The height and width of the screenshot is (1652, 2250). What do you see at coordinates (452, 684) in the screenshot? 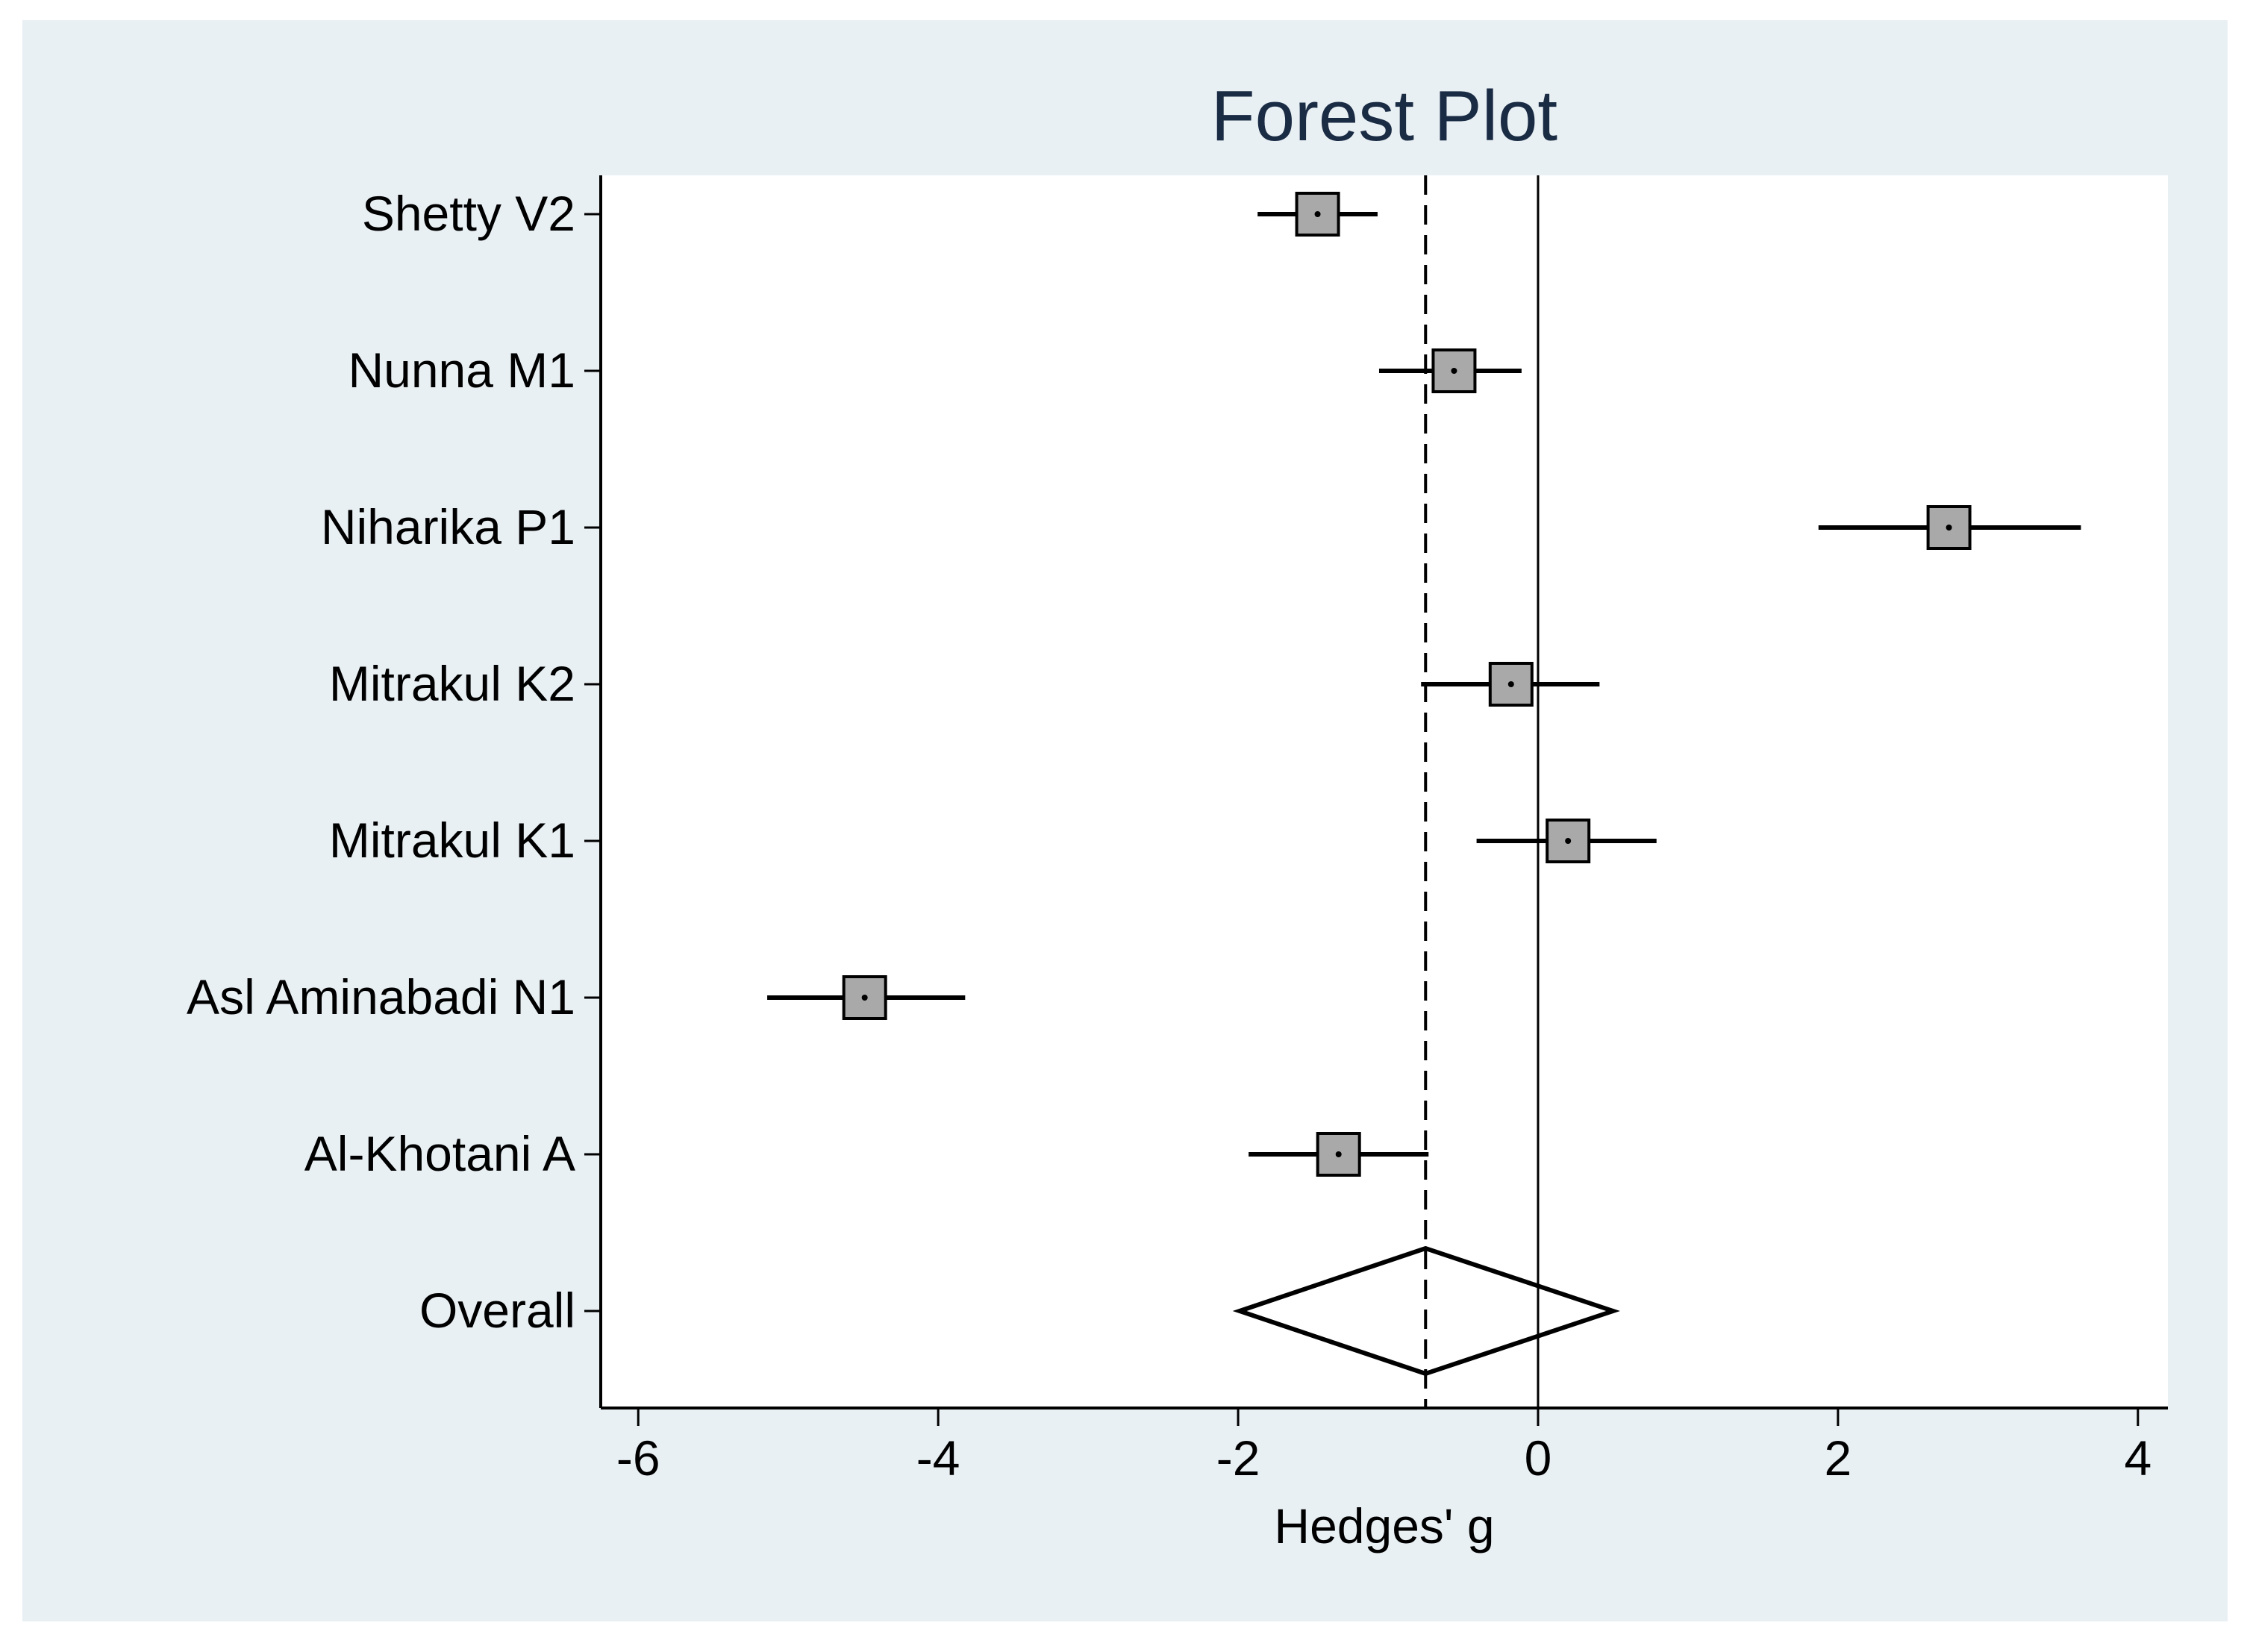
I see `study-label: Mitrakul K2` at bounding box center [452, 684].